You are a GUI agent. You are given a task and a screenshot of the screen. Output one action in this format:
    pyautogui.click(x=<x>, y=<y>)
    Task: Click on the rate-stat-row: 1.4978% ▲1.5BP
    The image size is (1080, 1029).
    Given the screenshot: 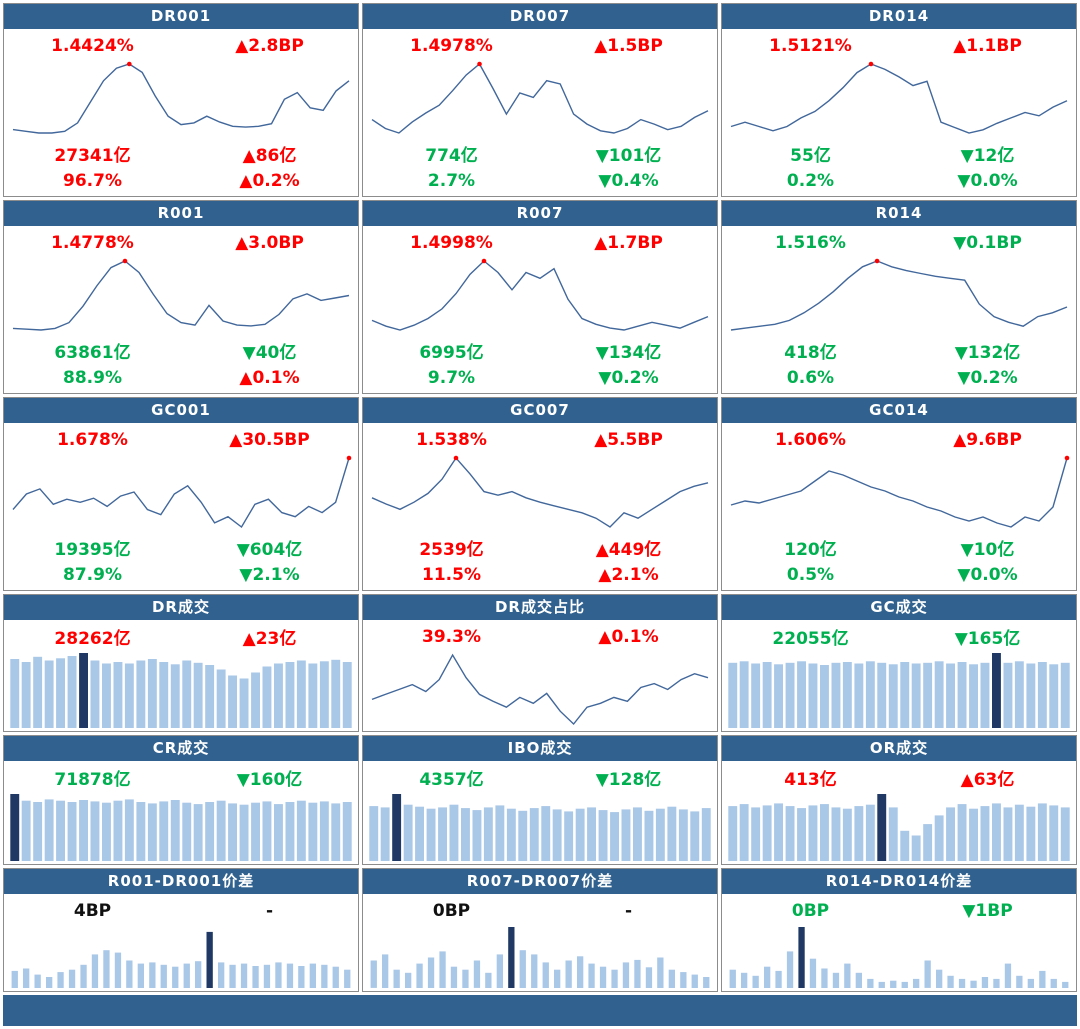 What is the action you would take?
    pyautogui.click(x=540, y=45)
    